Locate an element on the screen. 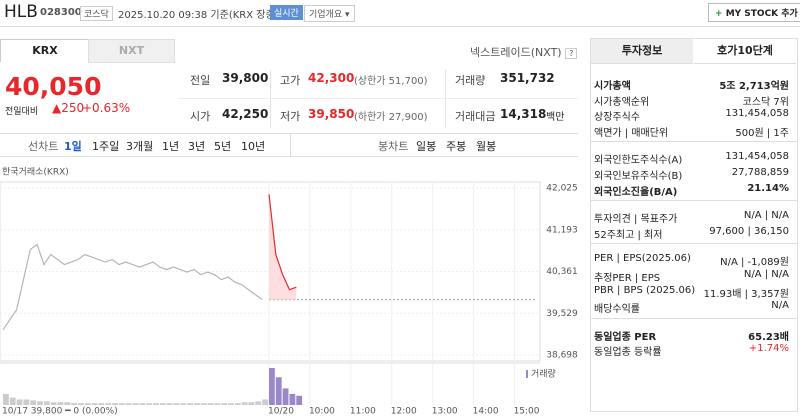 The width and height of the screenshot is (800, 419). info-label: 시가총액순위 is located at coordinates (622, 102).